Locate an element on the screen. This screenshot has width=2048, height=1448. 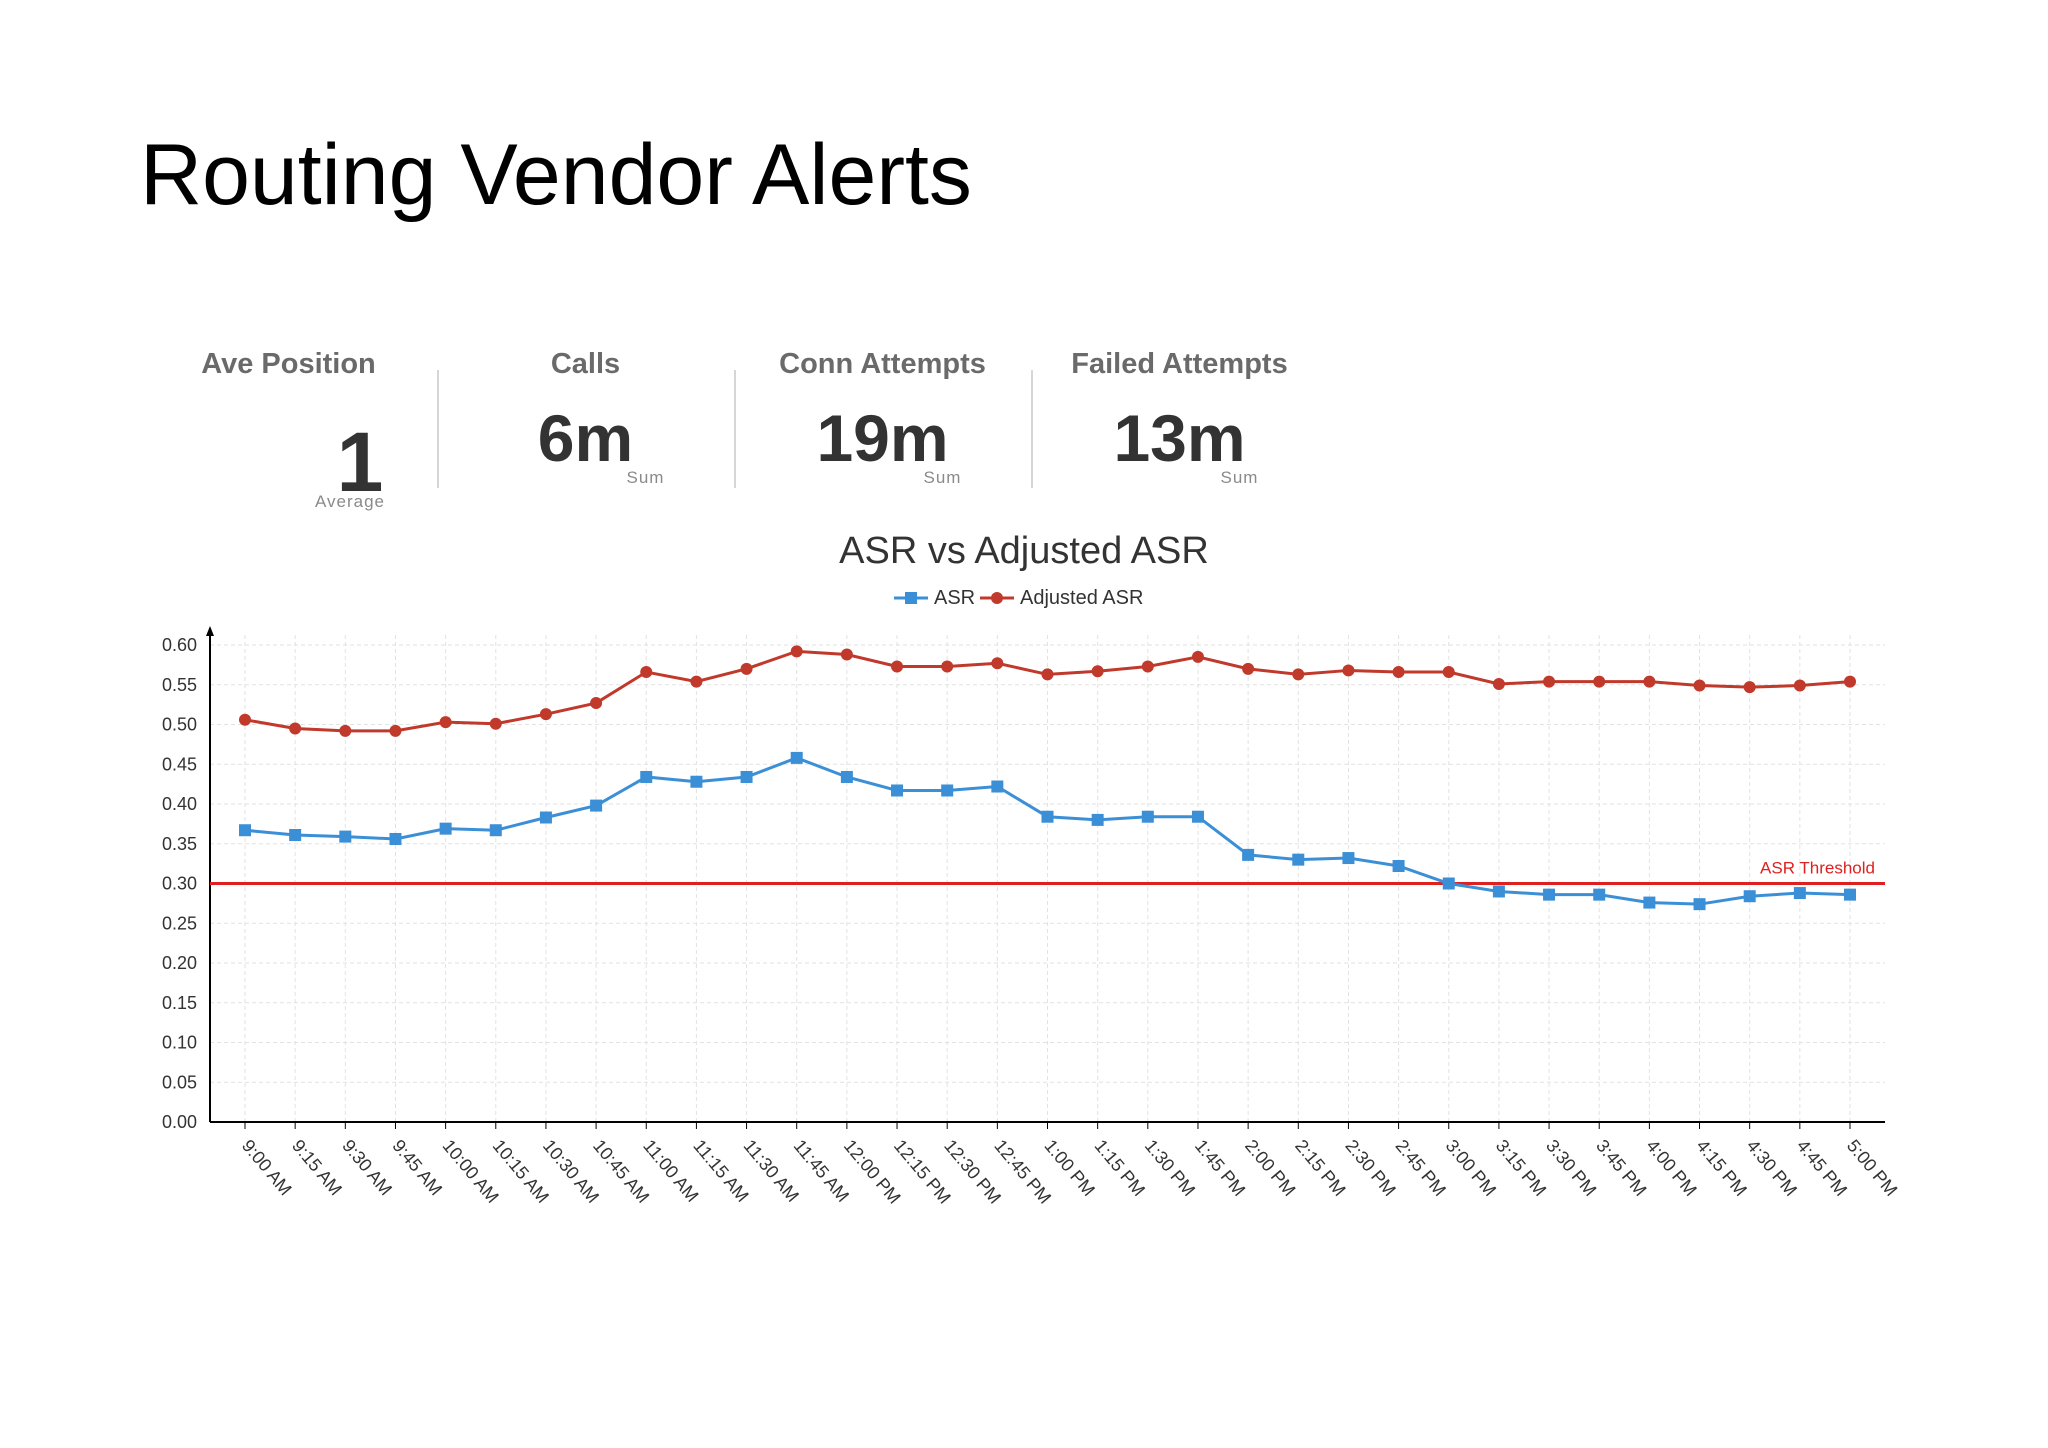
x-tick-label: 4:45 PM is located at coordinates (1822, 1168).